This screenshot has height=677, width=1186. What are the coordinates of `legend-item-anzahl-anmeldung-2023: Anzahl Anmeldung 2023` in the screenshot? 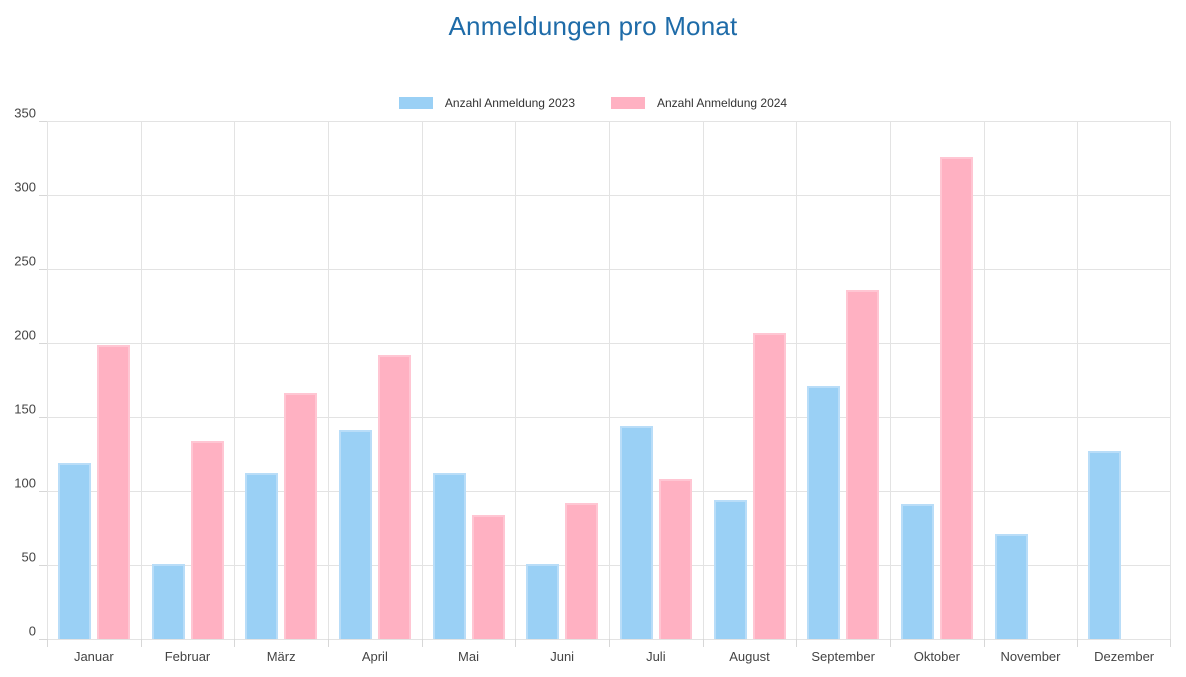 It's located at (486, 103).